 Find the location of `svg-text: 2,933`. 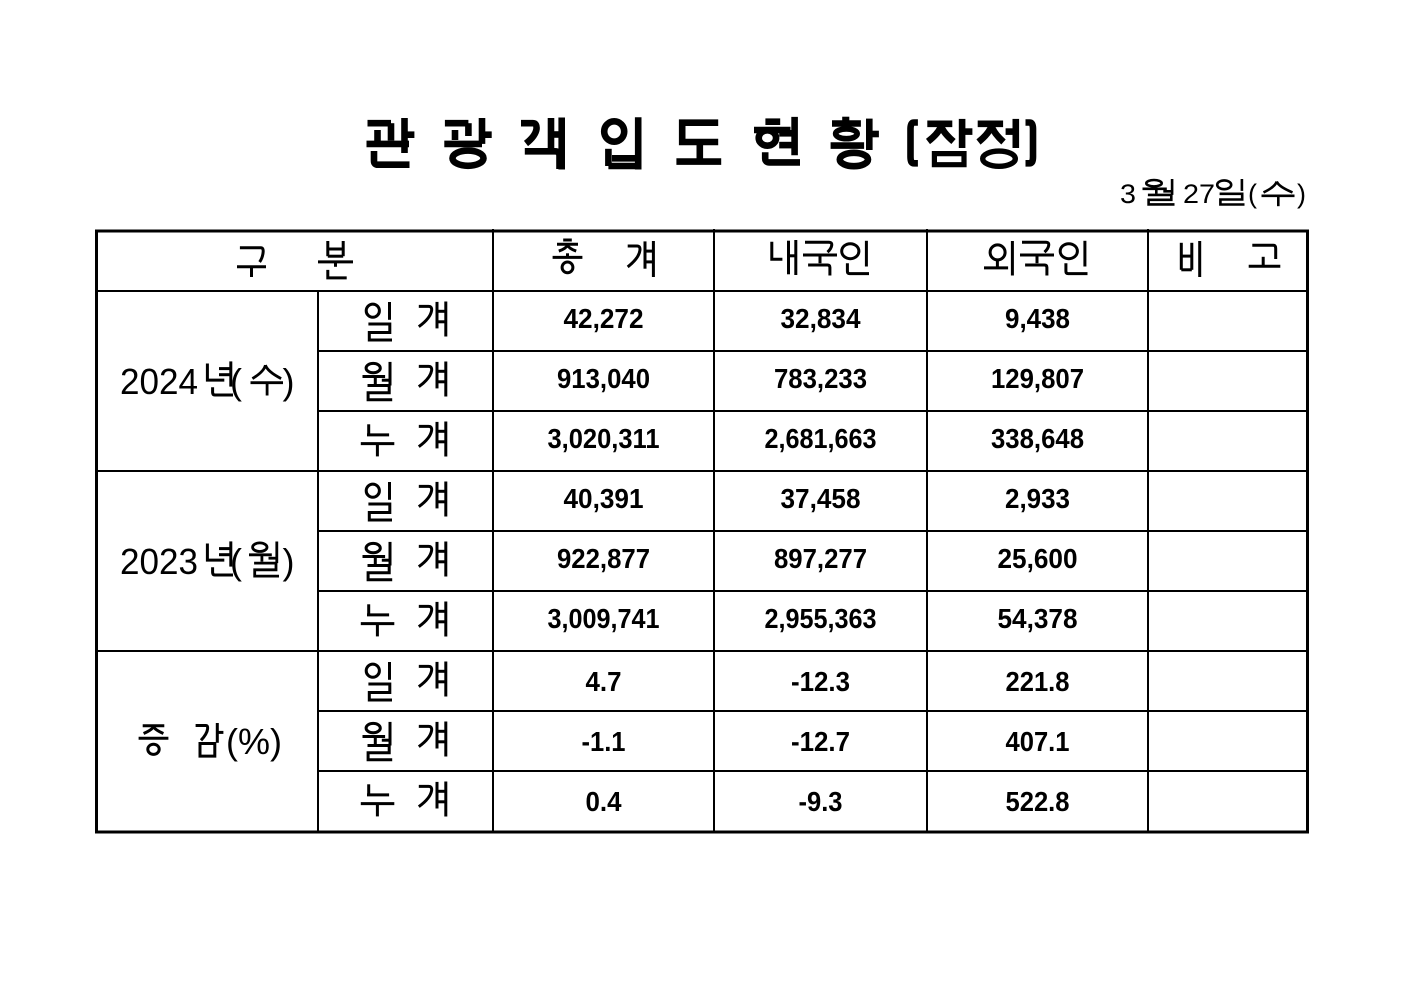

svg-text: 2,933 is located at coordinates (1037, 498).